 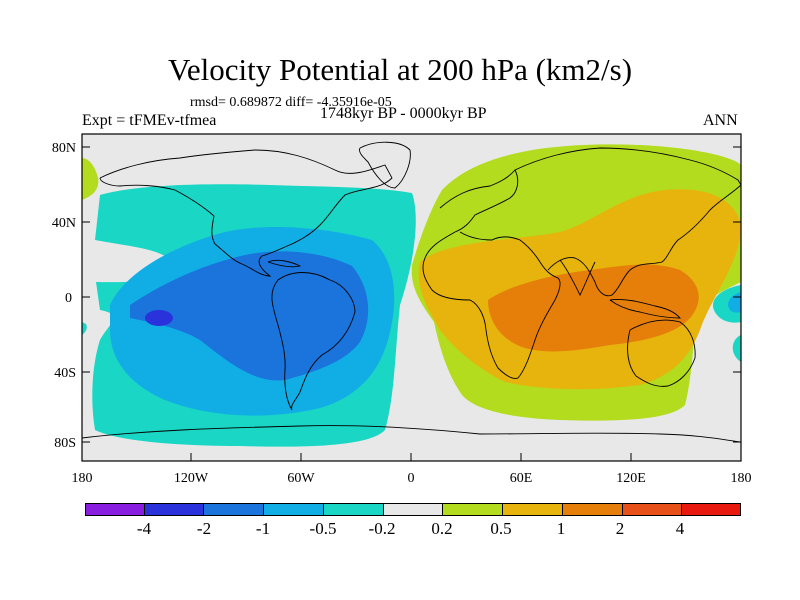 I want to click on coast-europe-africa, so click(x=491, y=274).